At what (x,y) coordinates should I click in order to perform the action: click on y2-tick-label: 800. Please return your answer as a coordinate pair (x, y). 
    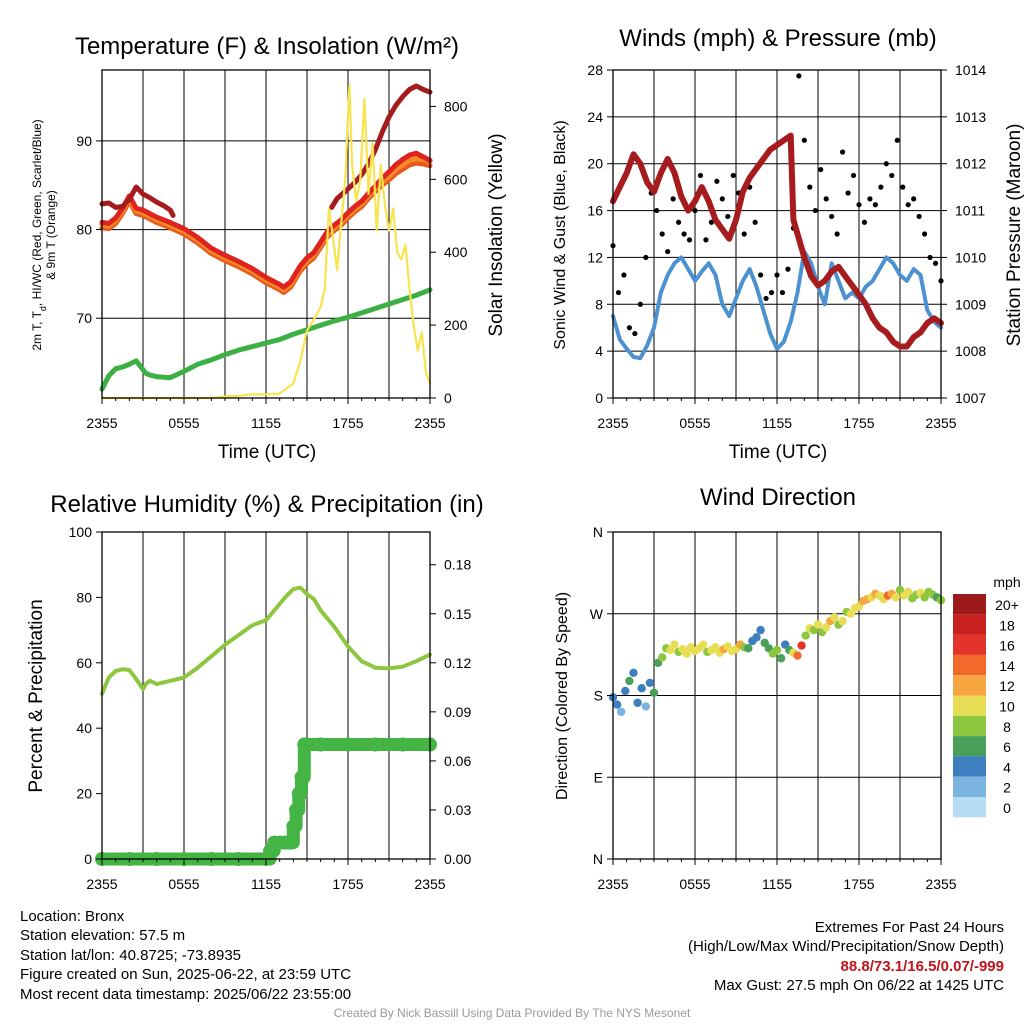
    Looking at the image, I should click on (456, 106).